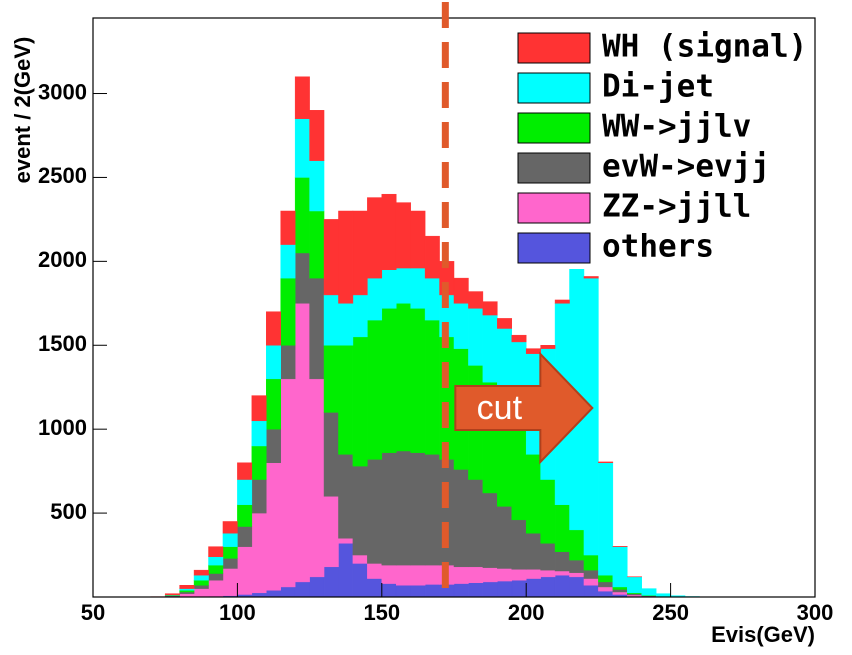 This screenshot has width=852, height=655. Describe the element at coordinates (704, 47) in the screenshot. I see `legend-label: WH (signal)` at that location.